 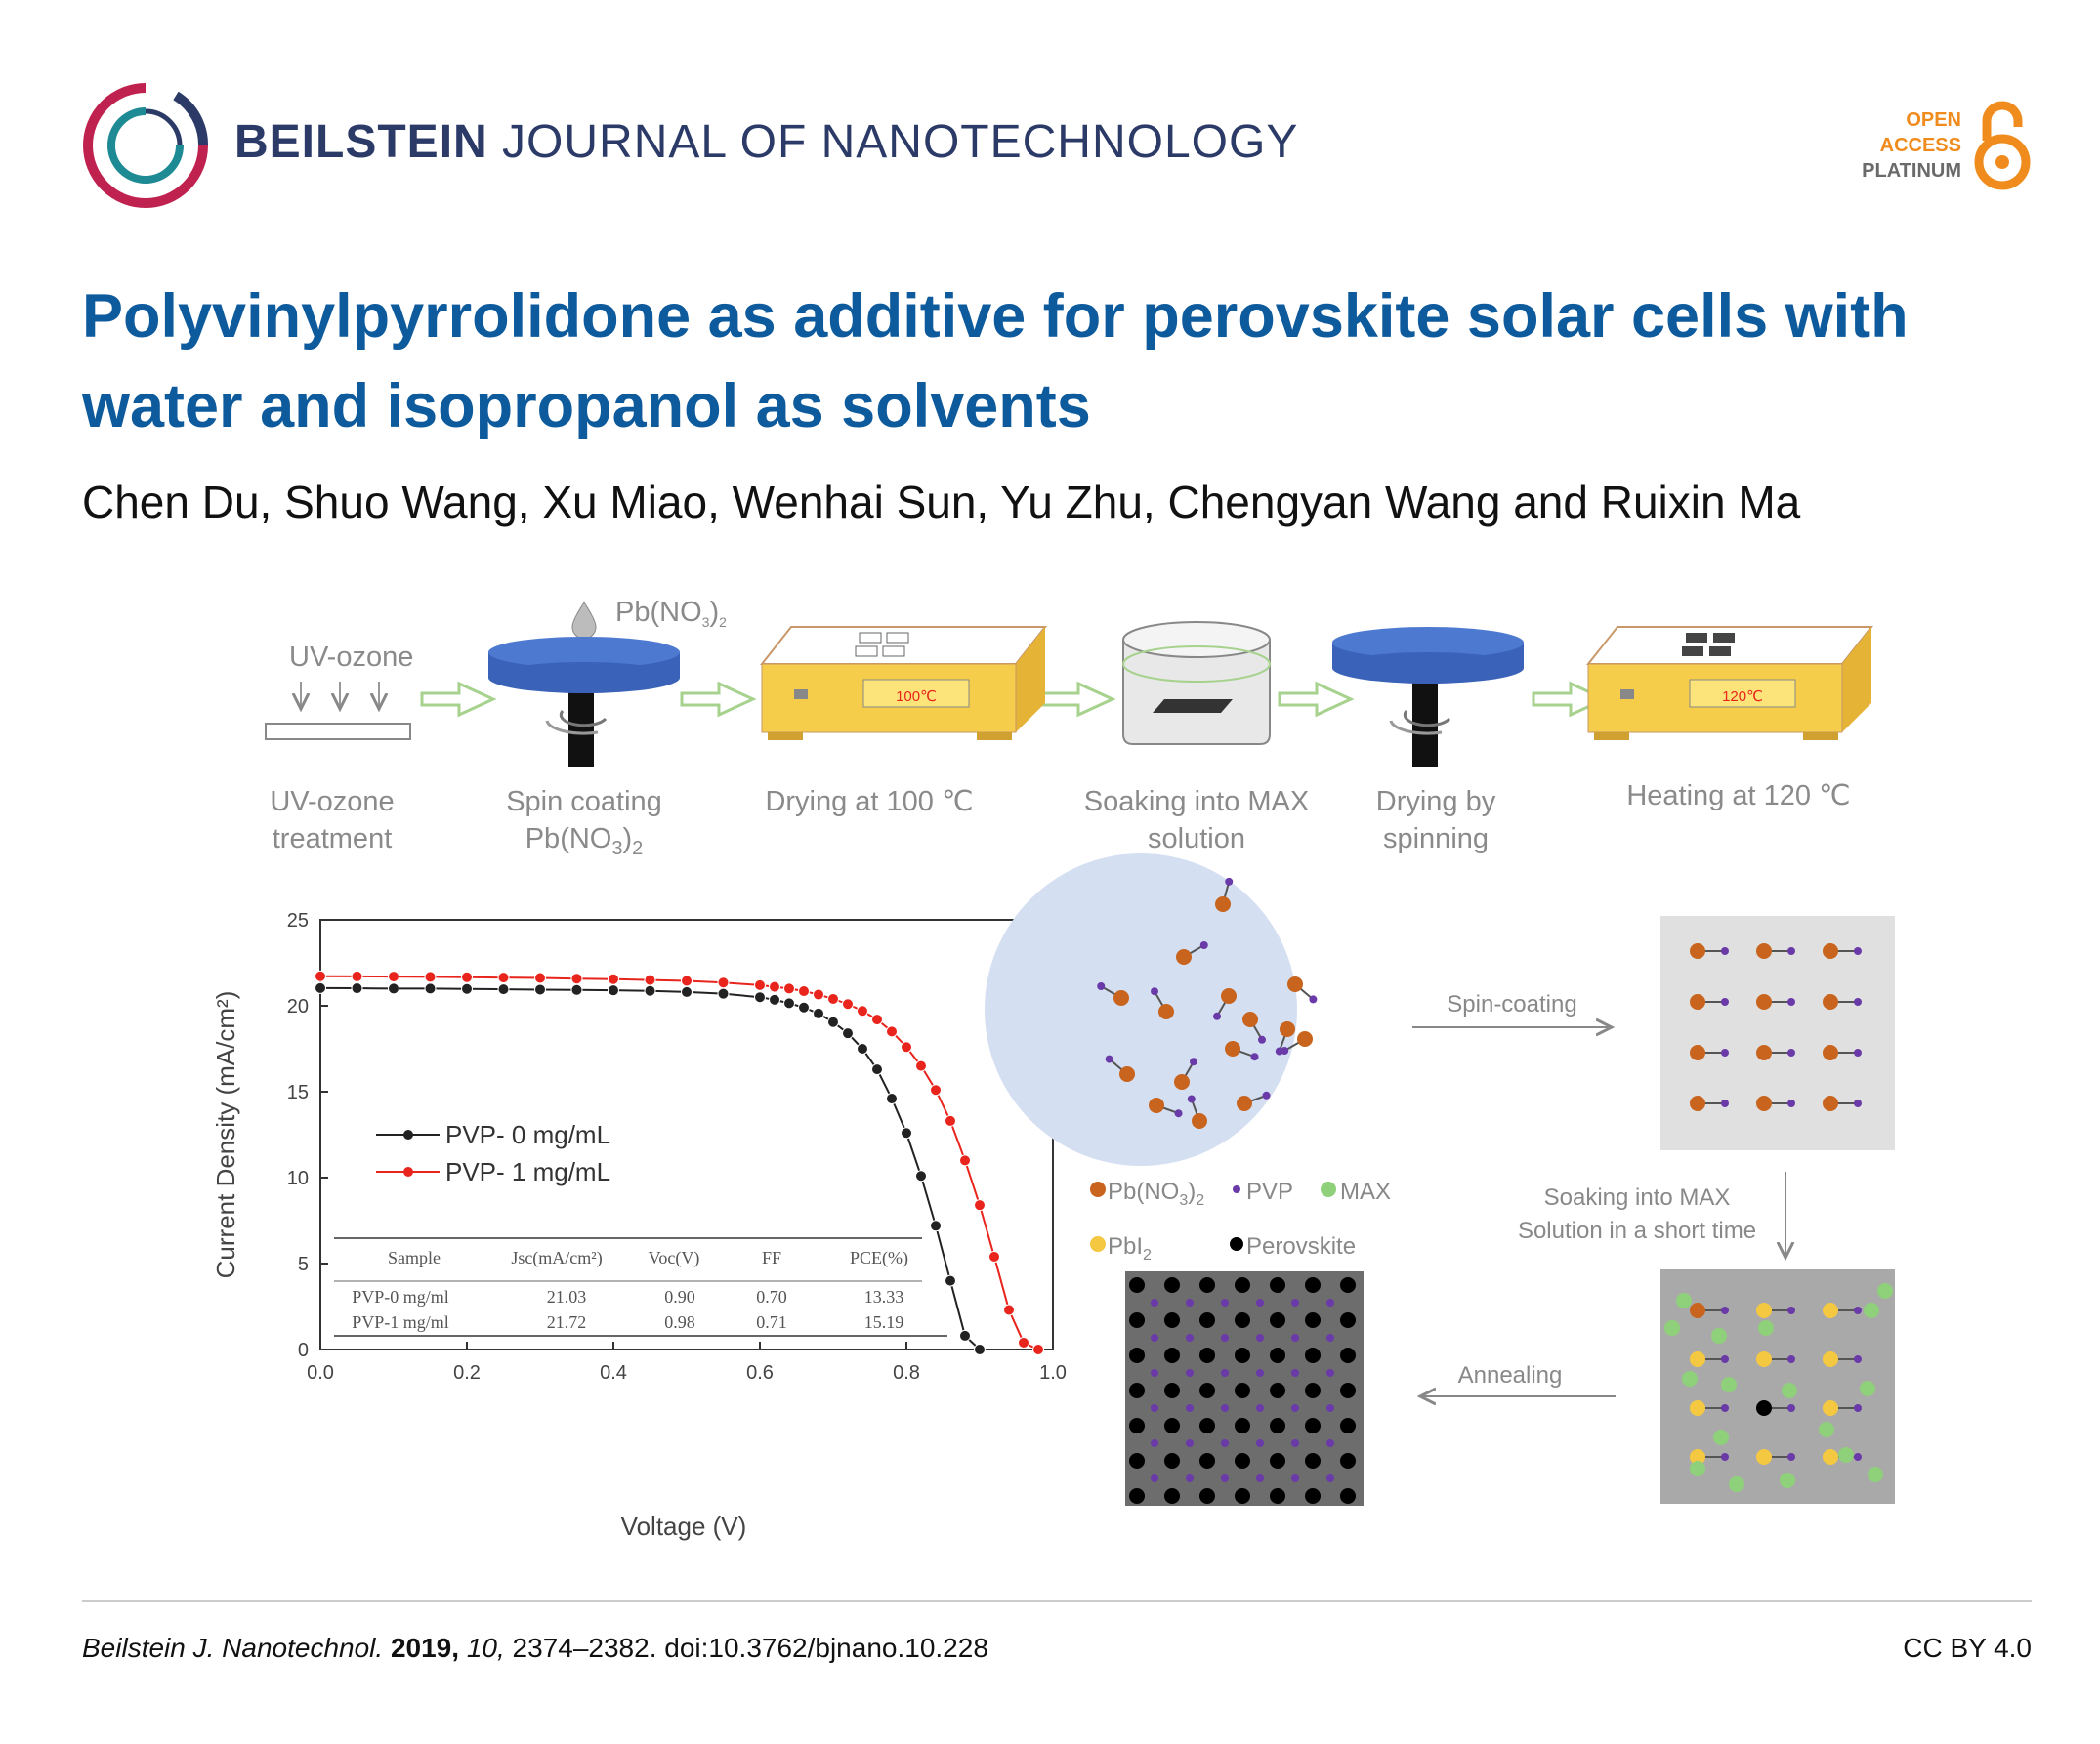 What do you see at coordinates (303, 1350) in the screenshot?
I see `y-tick-label: 0` at bounding box center [303, 1350].